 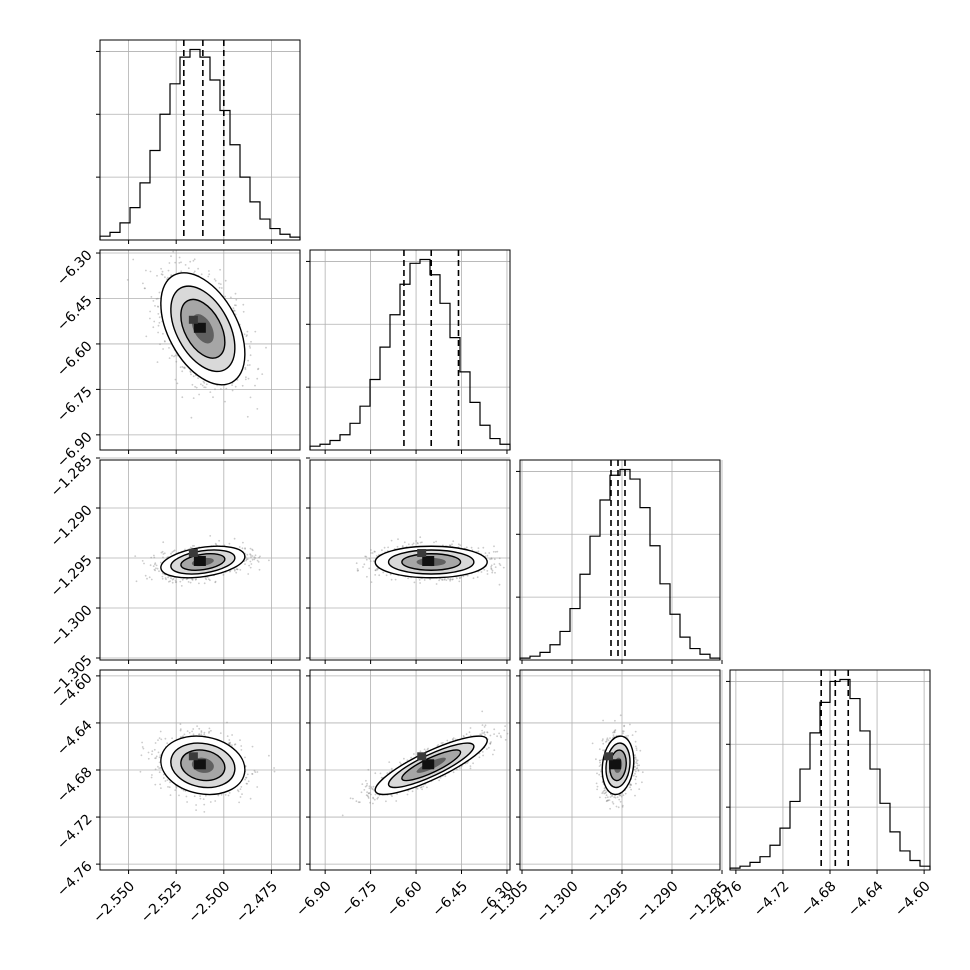 I want to click on histogram-line, so click(x=200, y=144).